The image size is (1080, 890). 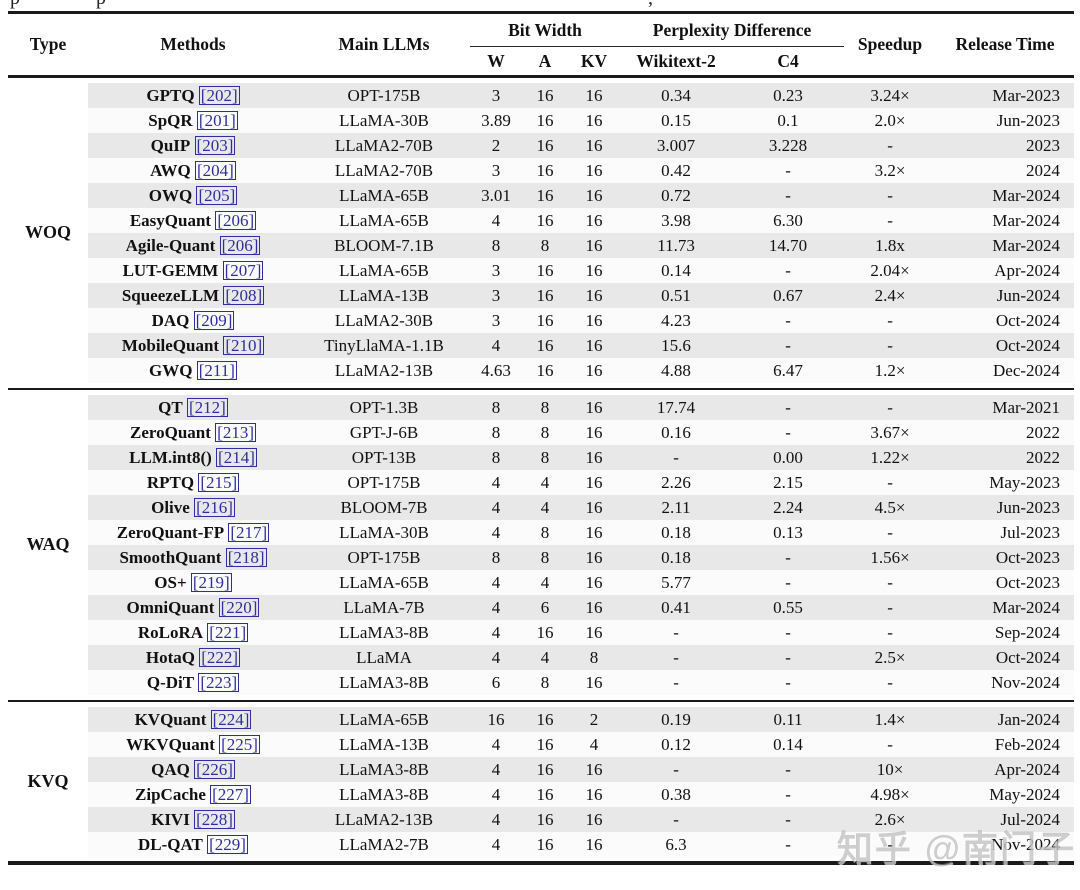 What do you see at coordinates (249, 532) in the screenshot?
I see `citation-link: [217]` at bounding box center [249, 532].